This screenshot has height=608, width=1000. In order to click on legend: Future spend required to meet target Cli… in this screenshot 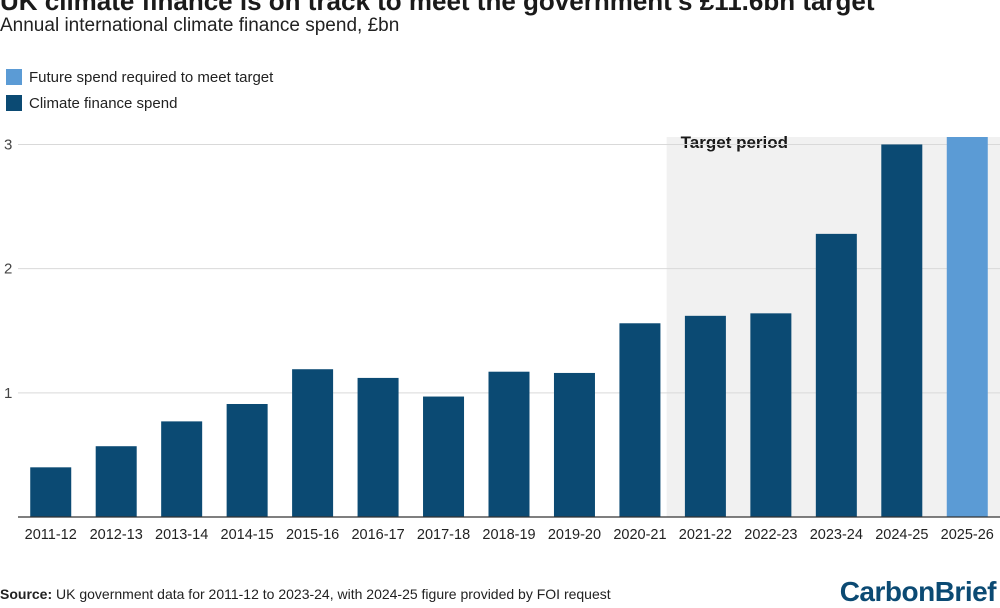, I will do `click(139, 90)`.